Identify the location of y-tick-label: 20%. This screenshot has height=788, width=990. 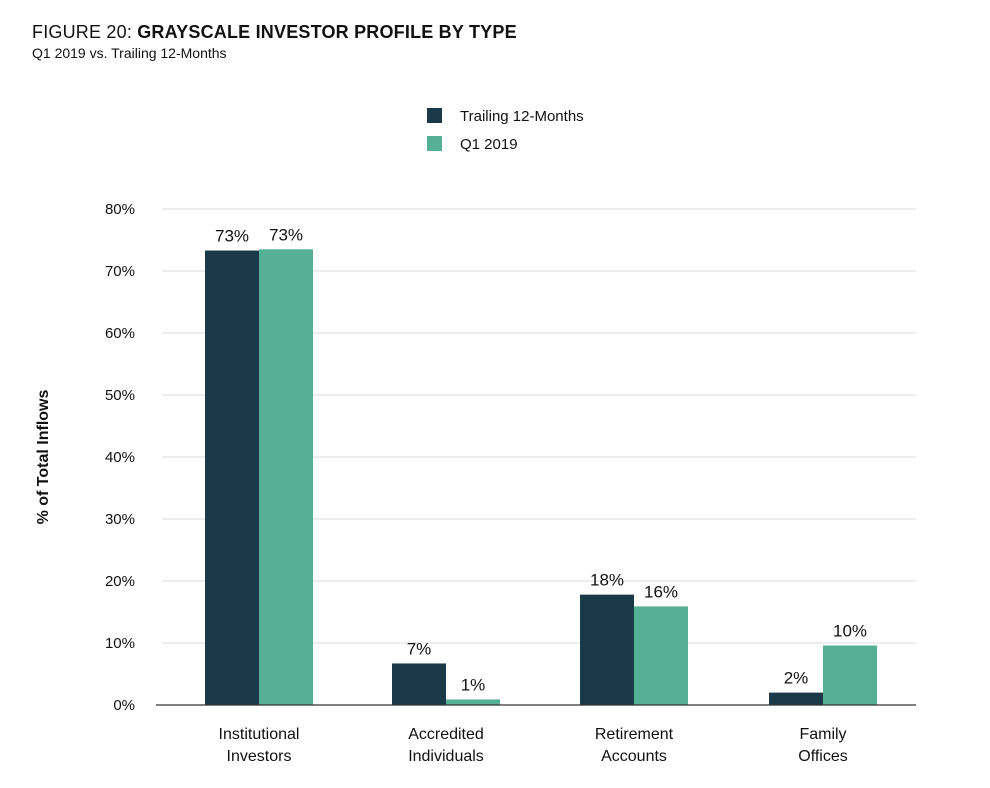
(120, 581).